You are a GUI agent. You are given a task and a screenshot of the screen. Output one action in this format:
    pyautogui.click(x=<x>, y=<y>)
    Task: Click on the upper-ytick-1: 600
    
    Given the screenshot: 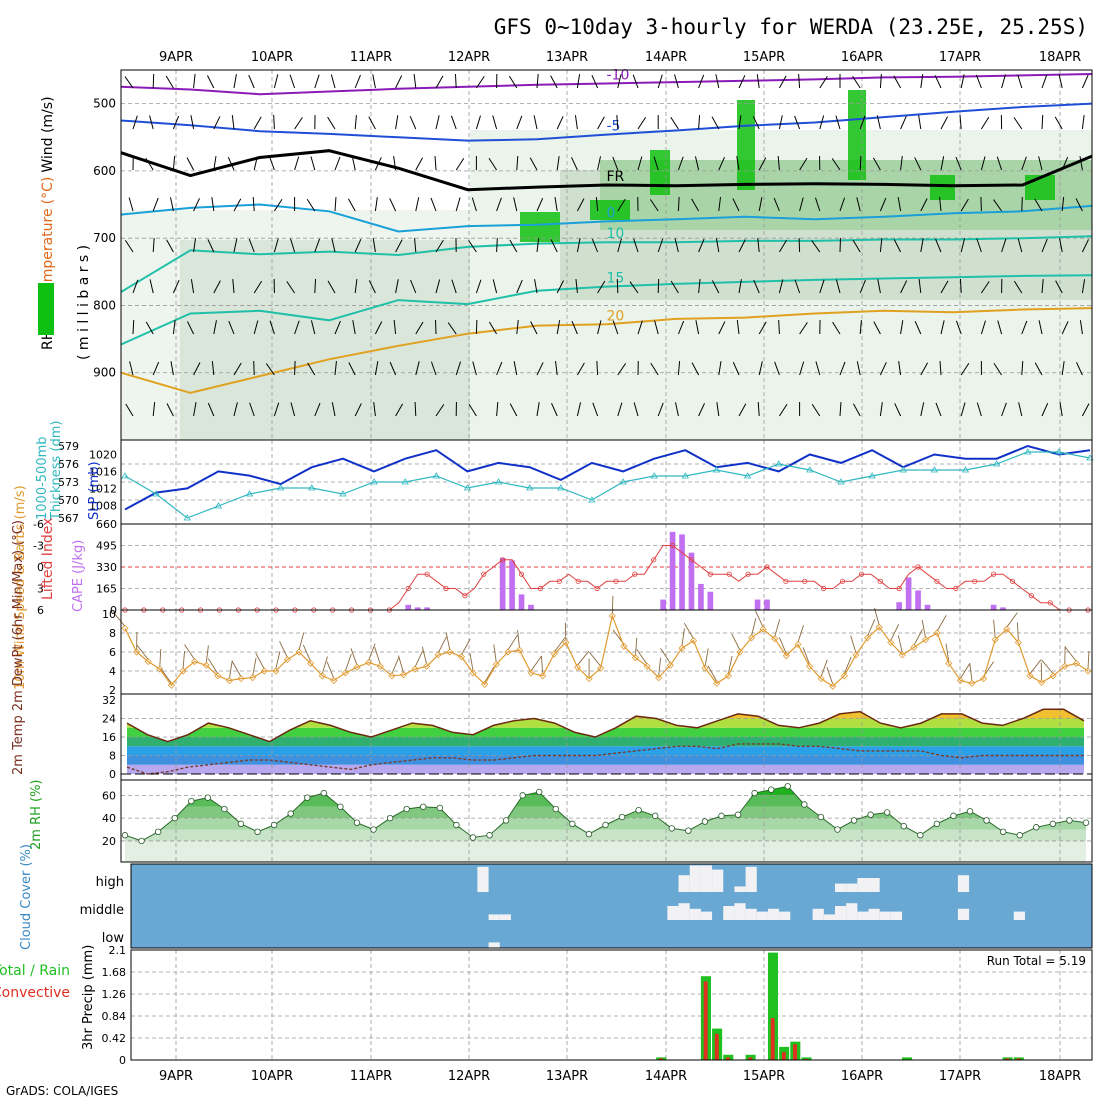 What is the action you would take?
    pyautogui.click(x=104, y=171)
    